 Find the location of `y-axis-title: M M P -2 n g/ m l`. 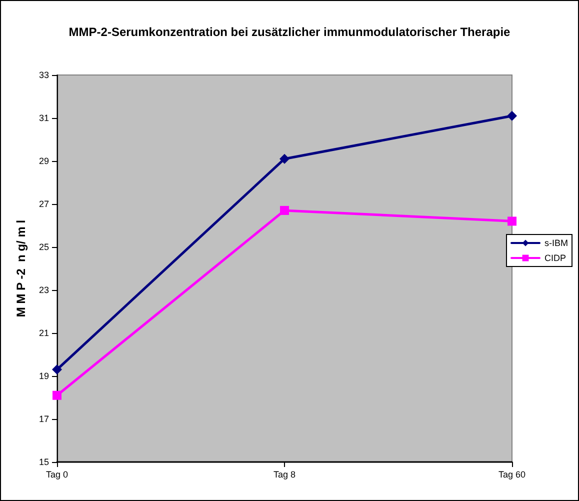

y-axis-title: M M P -2 n g/ m l is located at coordinates (21, 269).